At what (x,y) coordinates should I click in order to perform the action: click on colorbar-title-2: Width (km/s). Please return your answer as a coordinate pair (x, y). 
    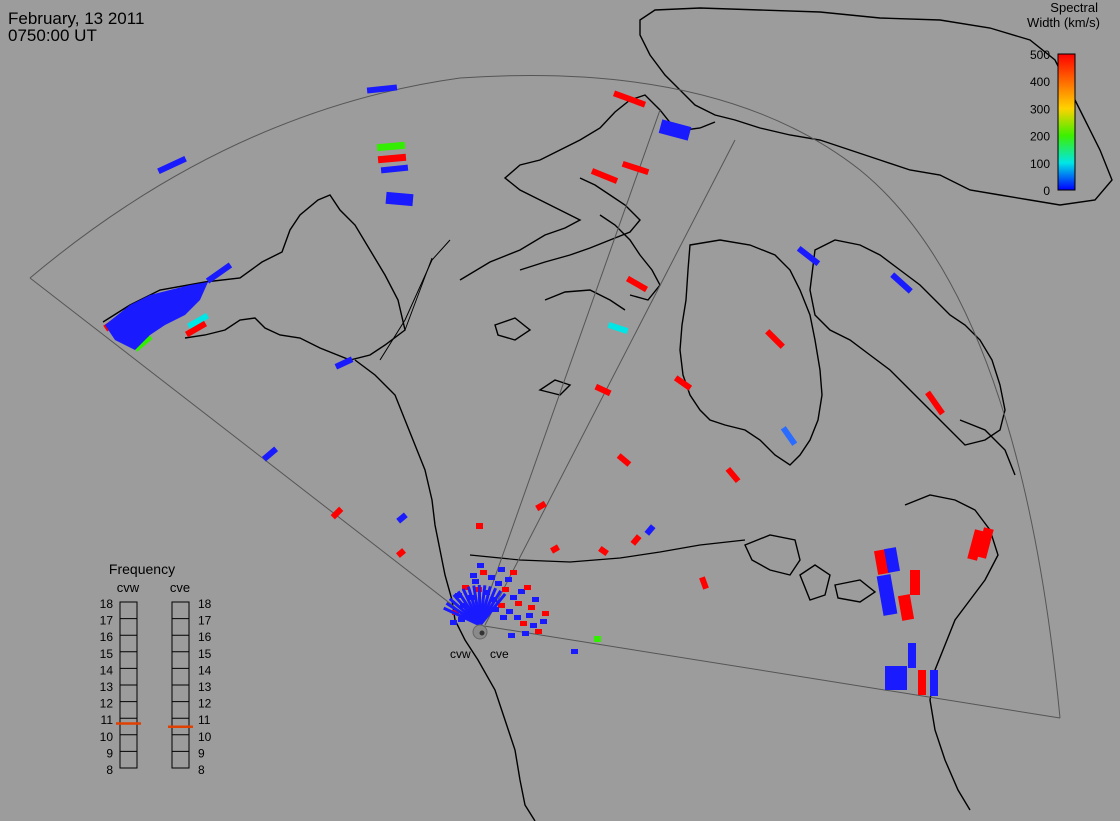
    Looking at the image, I should click on (1063, 22).